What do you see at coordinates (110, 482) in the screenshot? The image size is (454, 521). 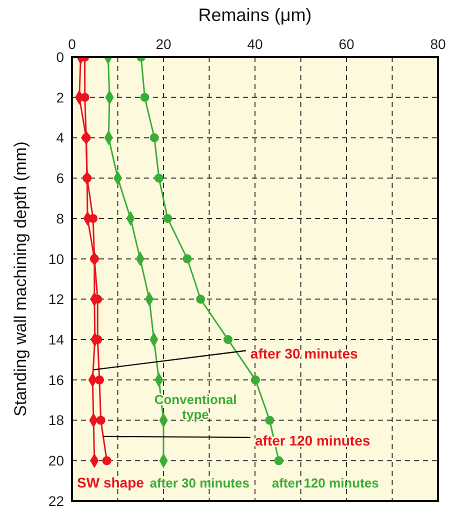 I see `annotation: SW shape` at bounding box center [110, 482].